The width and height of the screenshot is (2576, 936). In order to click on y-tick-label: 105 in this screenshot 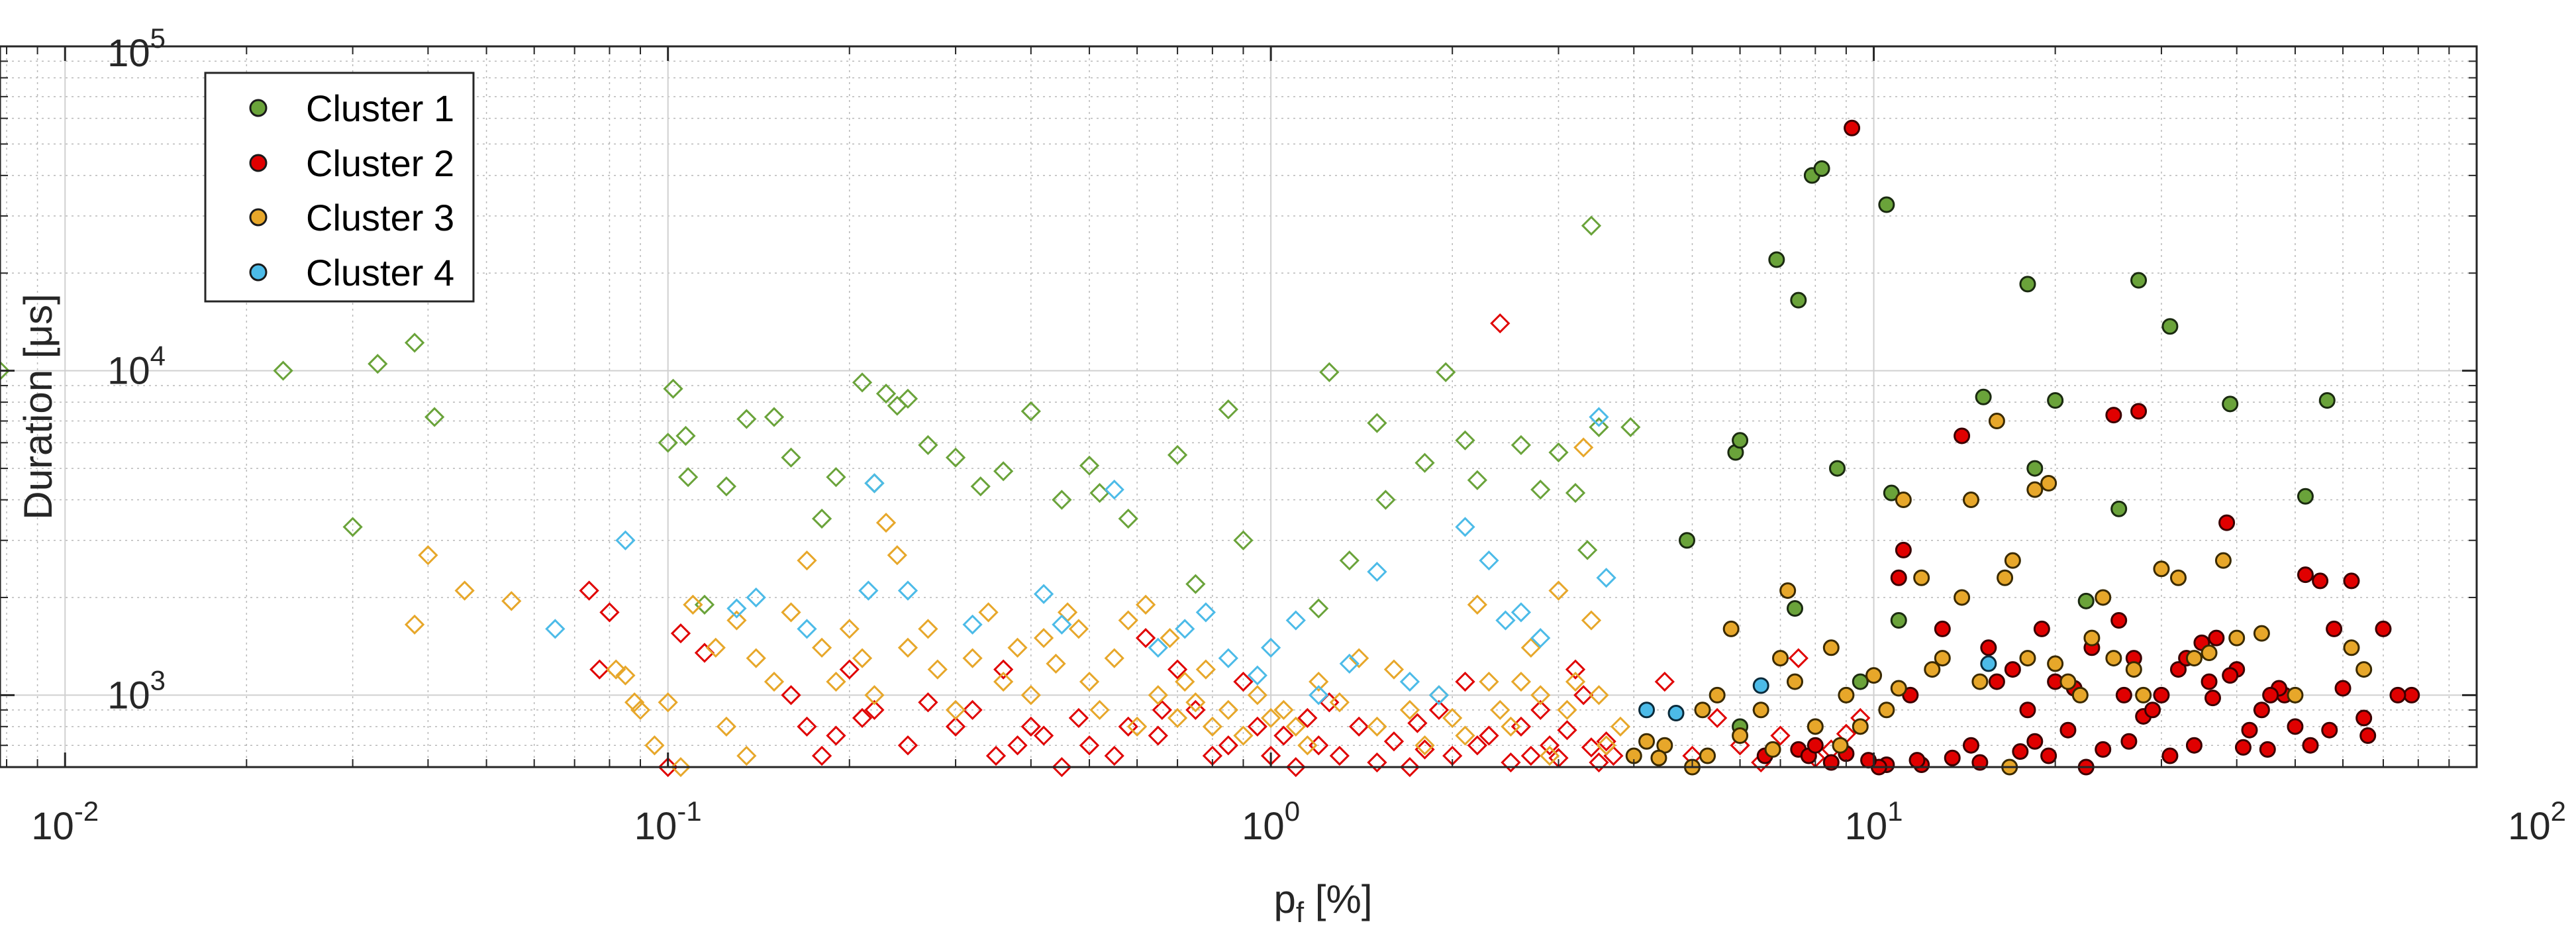, I will do `click(136, 49)`.